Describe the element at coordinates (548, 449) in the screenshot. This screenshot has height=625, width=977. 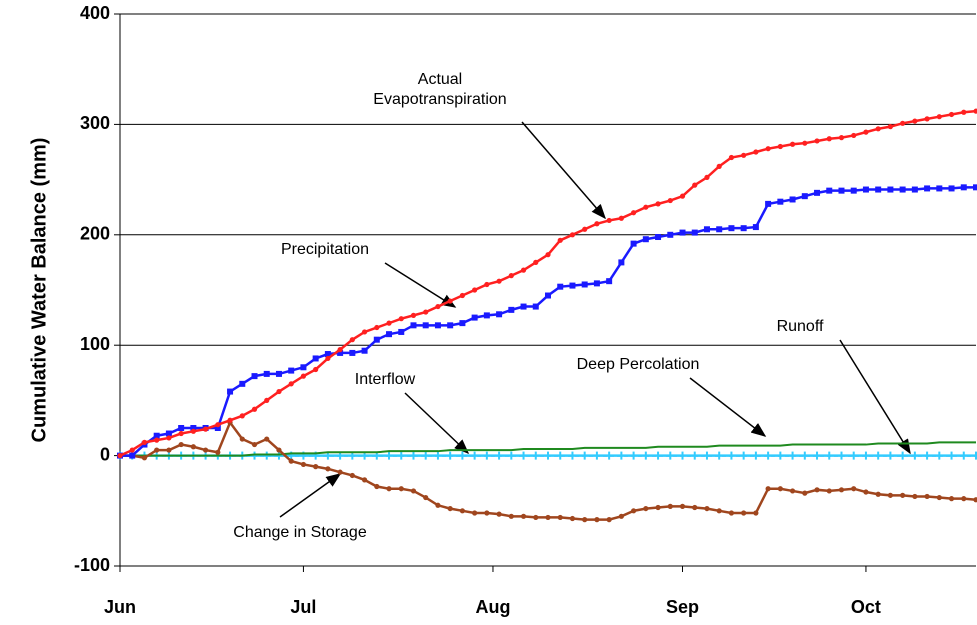
I see `series-line` at that location.